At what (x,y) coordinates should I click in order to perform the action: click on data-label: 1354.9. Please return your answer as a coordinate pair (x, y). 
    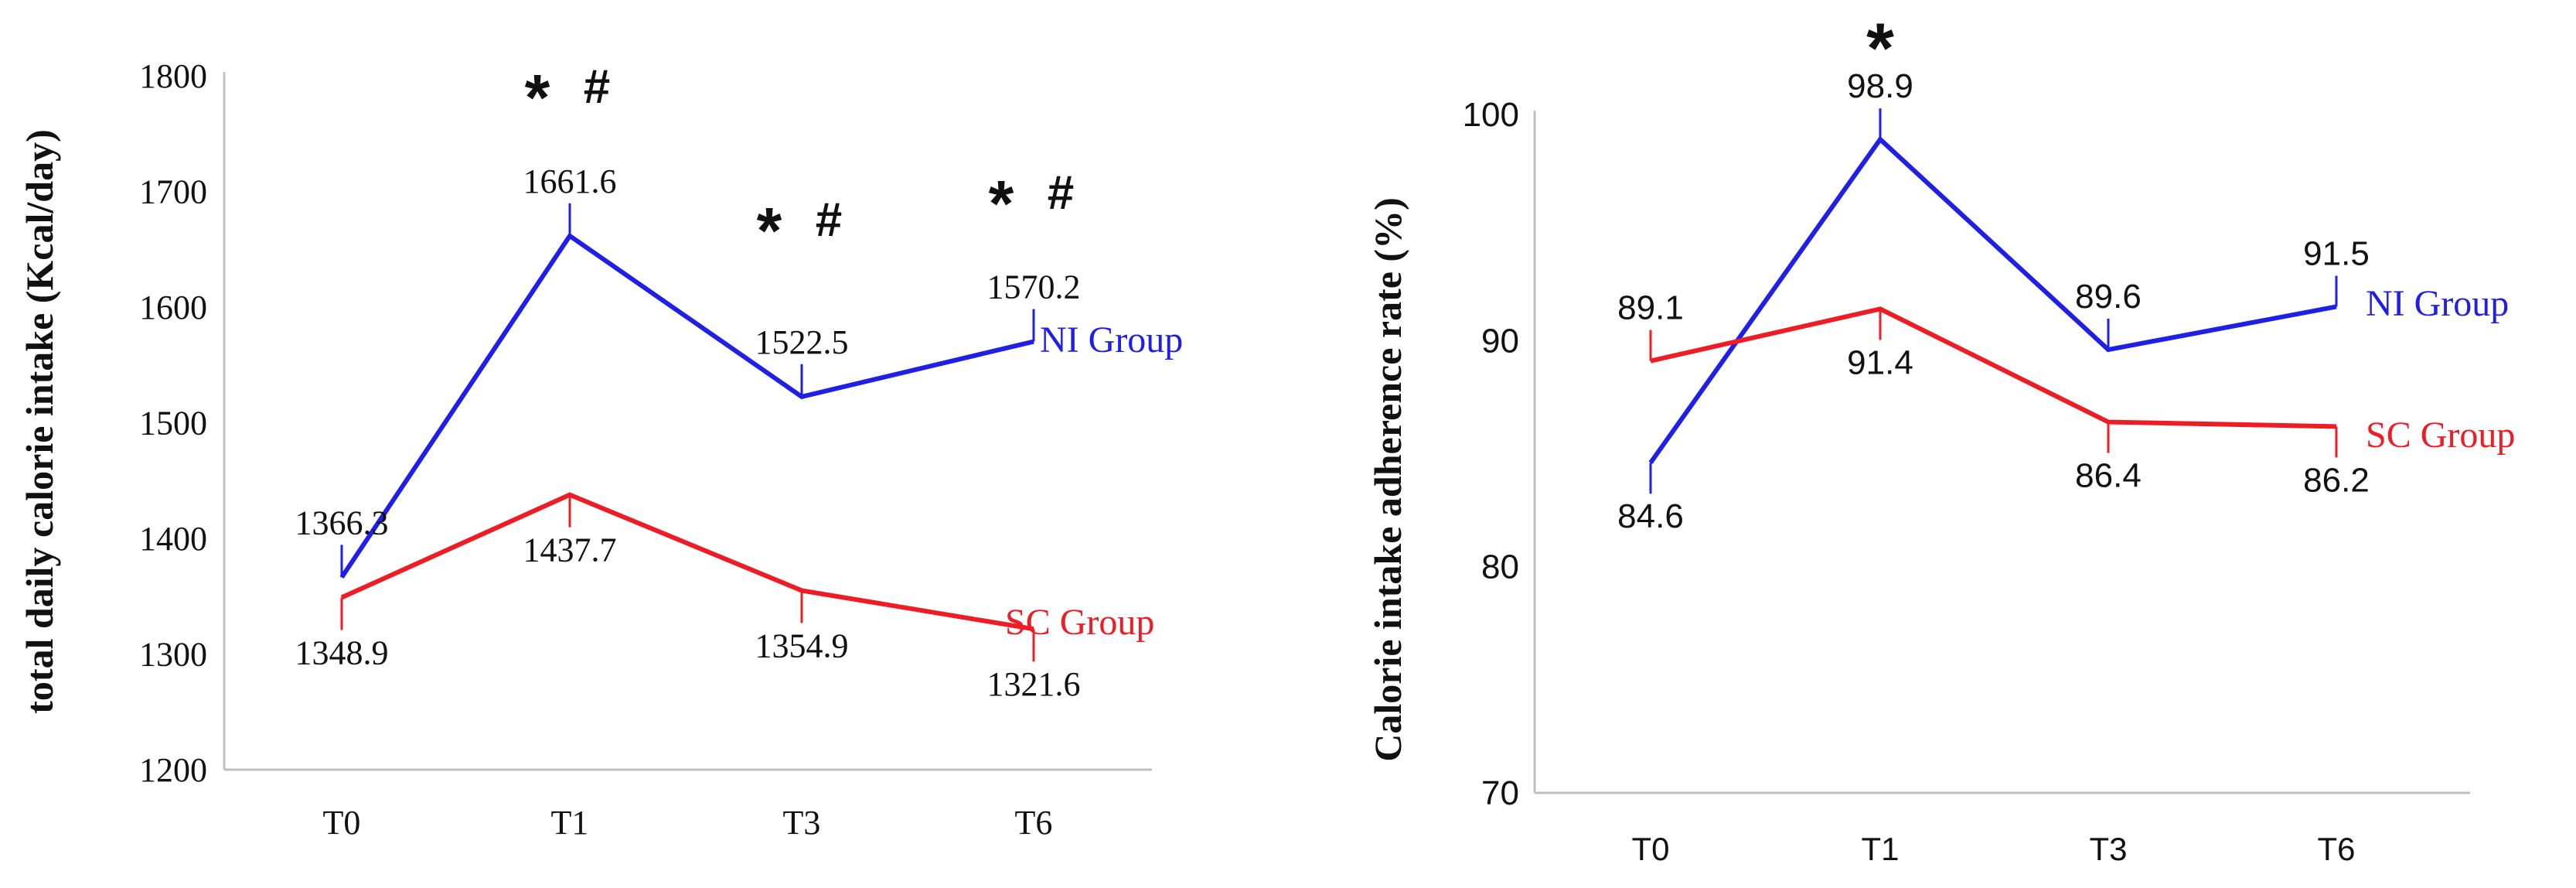
    Looking at the image, I should click on (802, 645).